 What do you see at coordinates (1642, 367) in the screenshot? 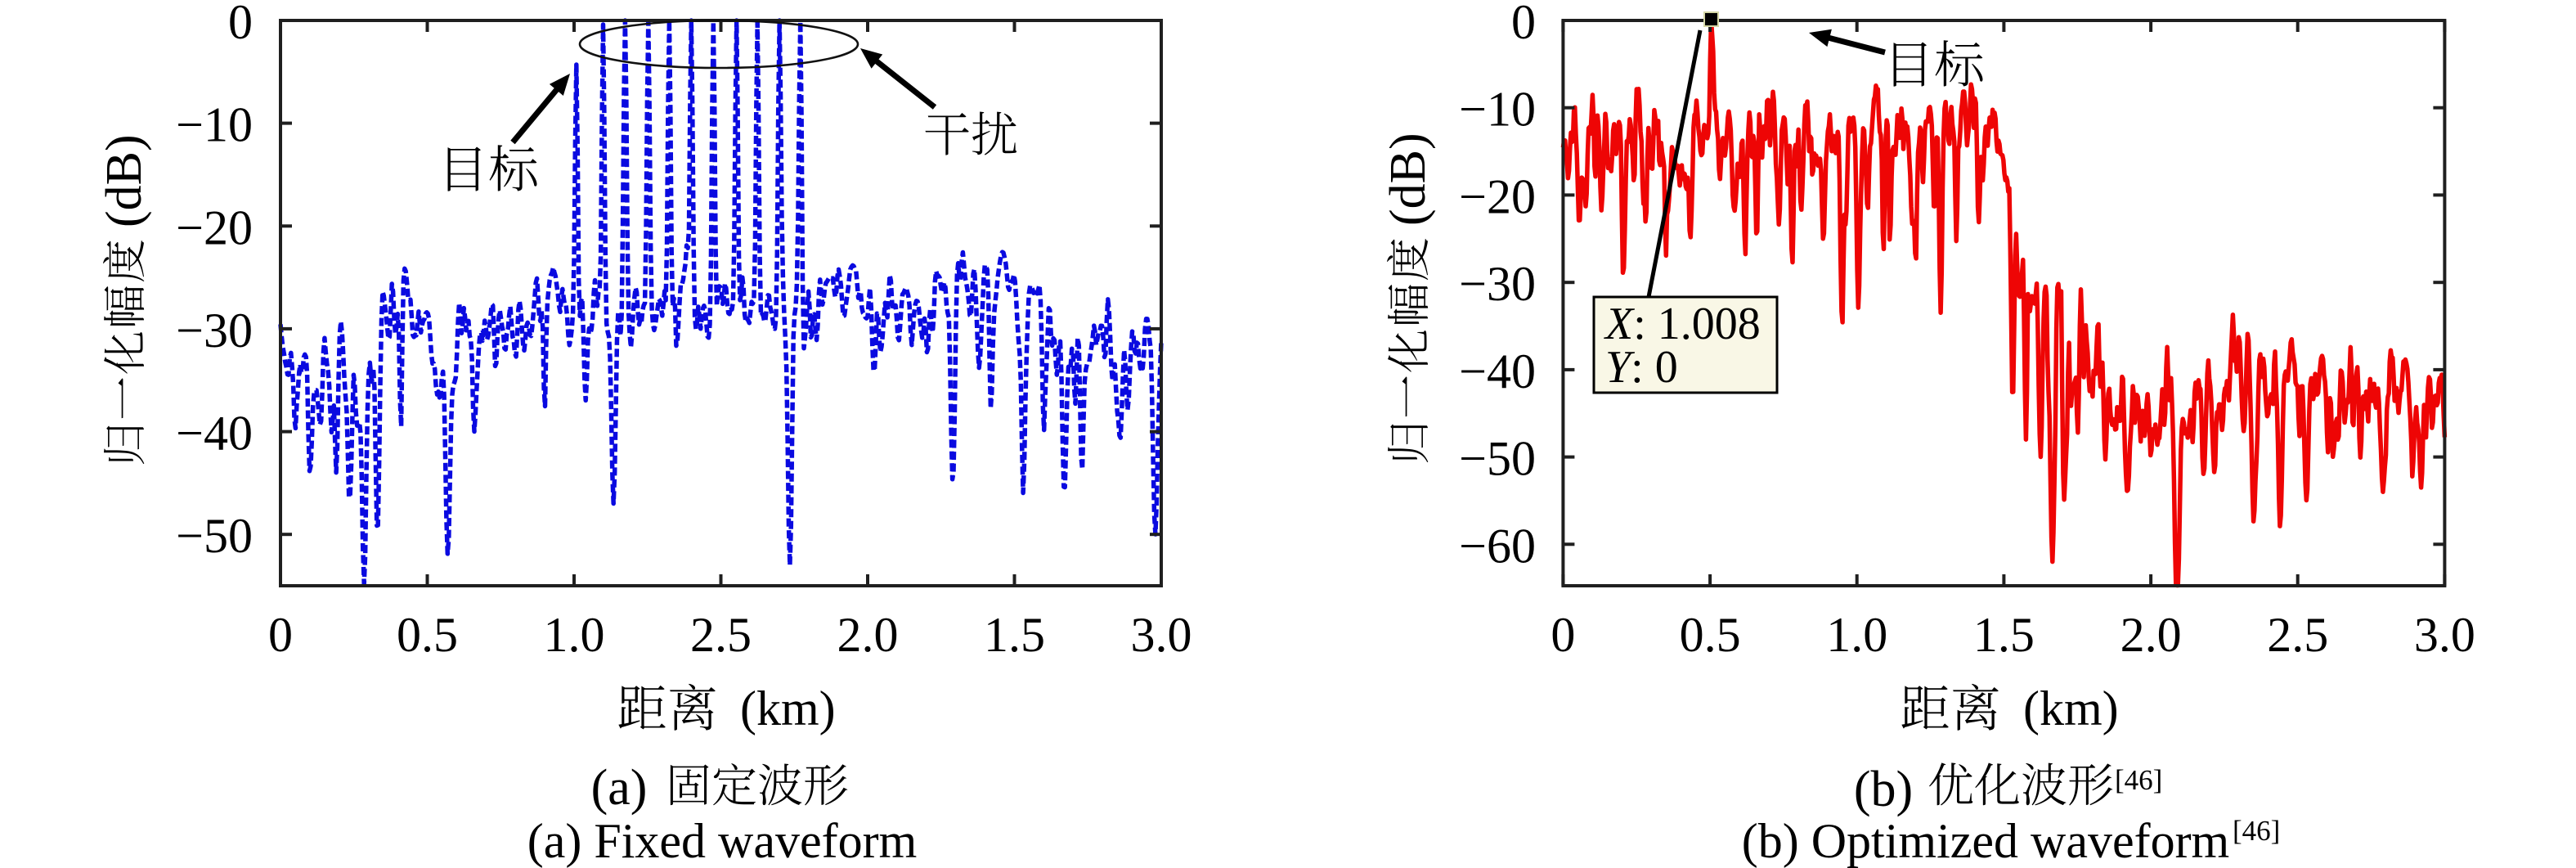
I see `svg-text: Y: 0` at bounding box center [1642, 367].